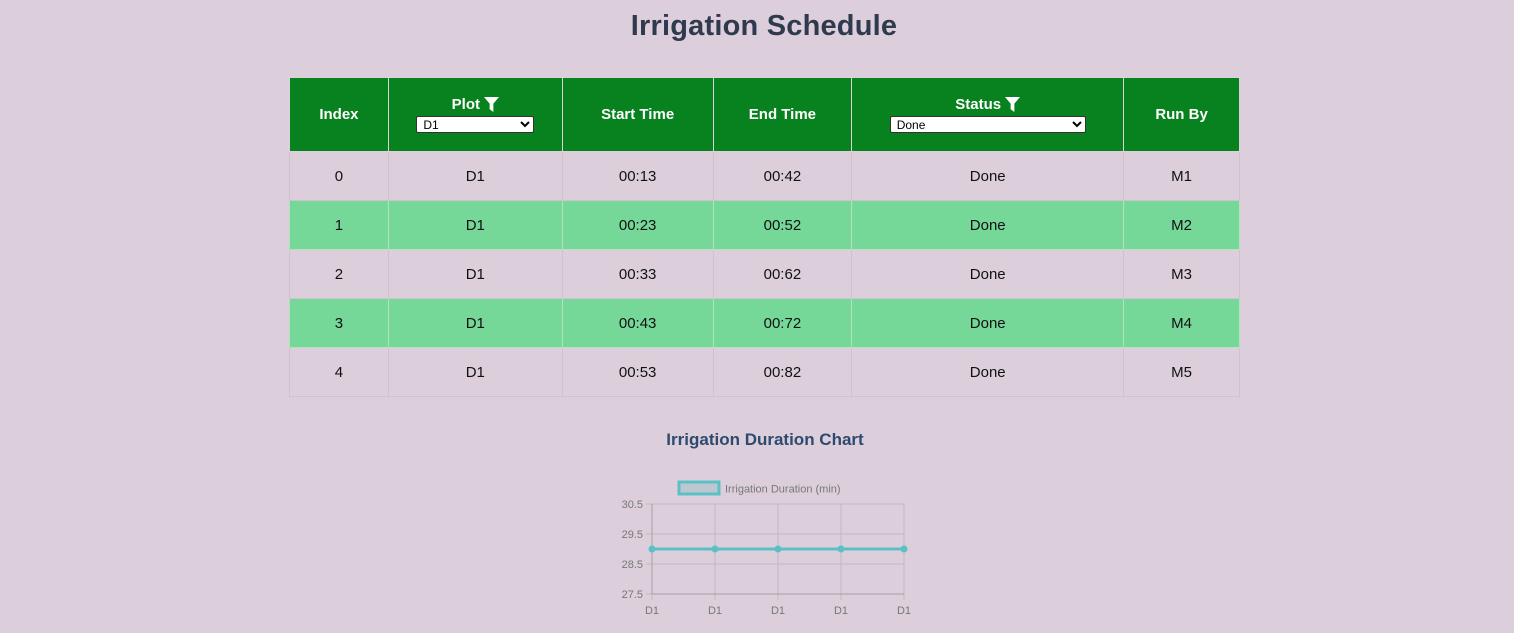 The height and width of the screenshot is (633, 1514). I want to click on table-row: 3 D1 00:43 00:72 Done M4, so click(764, 323).